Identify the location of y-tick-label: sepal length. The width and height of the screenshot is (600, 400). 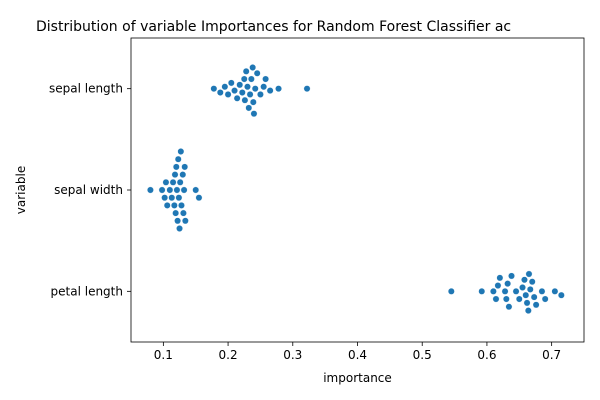
(86, 89).